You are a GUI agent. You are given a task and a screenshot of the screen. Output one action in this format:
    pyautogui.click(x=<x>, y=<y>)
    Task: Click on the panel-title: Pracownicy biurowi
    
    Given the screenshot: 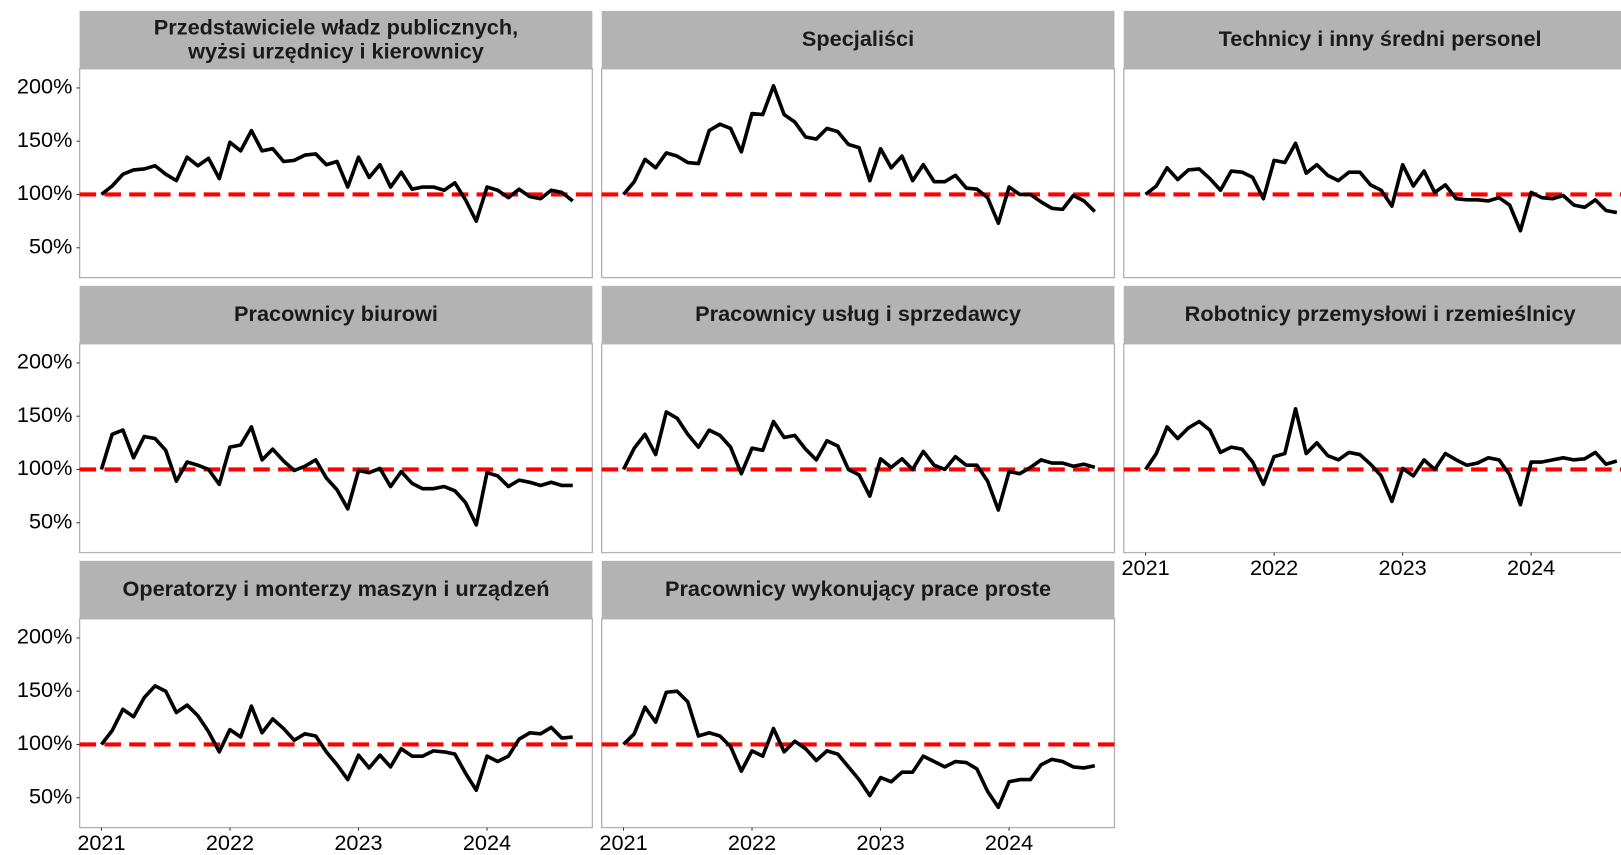 What is the action you would take?
    pyautogui.click(x=336, y=314)
    